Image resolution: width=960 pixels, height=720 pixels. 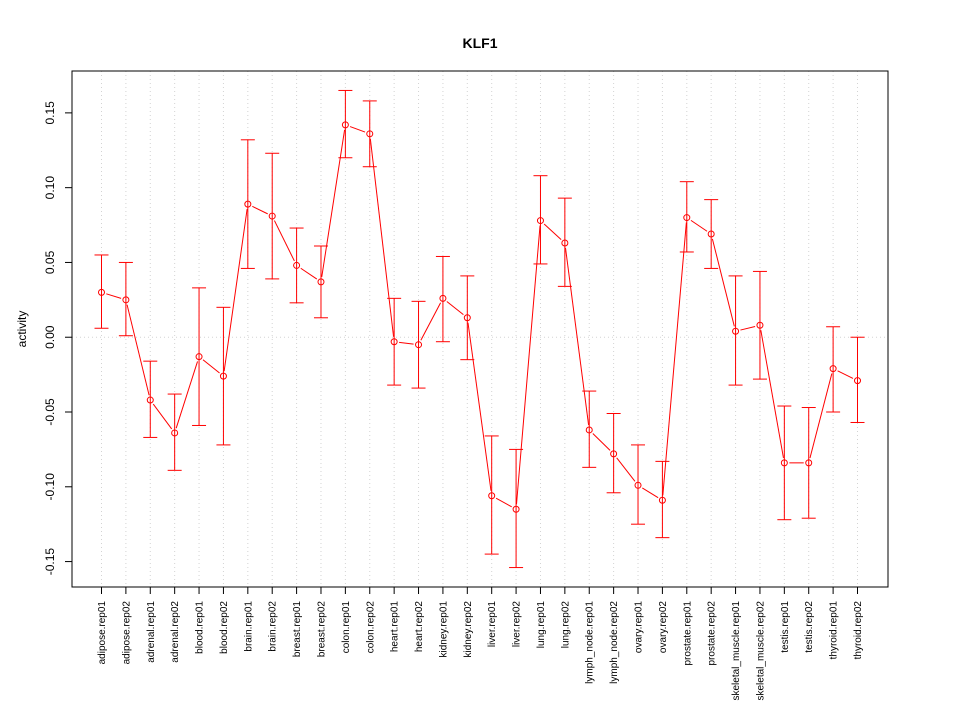 What do you see at coordinates (248, 626) in the screenshot?
I see `x-tick-label: brain.rep01` at bounding box center [248, 626].